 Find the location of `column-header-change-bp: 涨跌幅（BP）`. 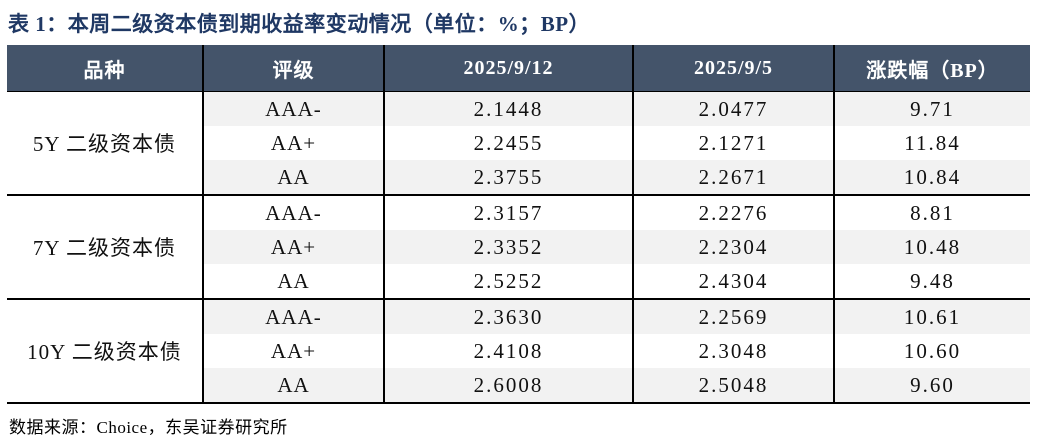

column-header-change-bp: 涨跌幅（BP） is located at coordinates (931, 68).